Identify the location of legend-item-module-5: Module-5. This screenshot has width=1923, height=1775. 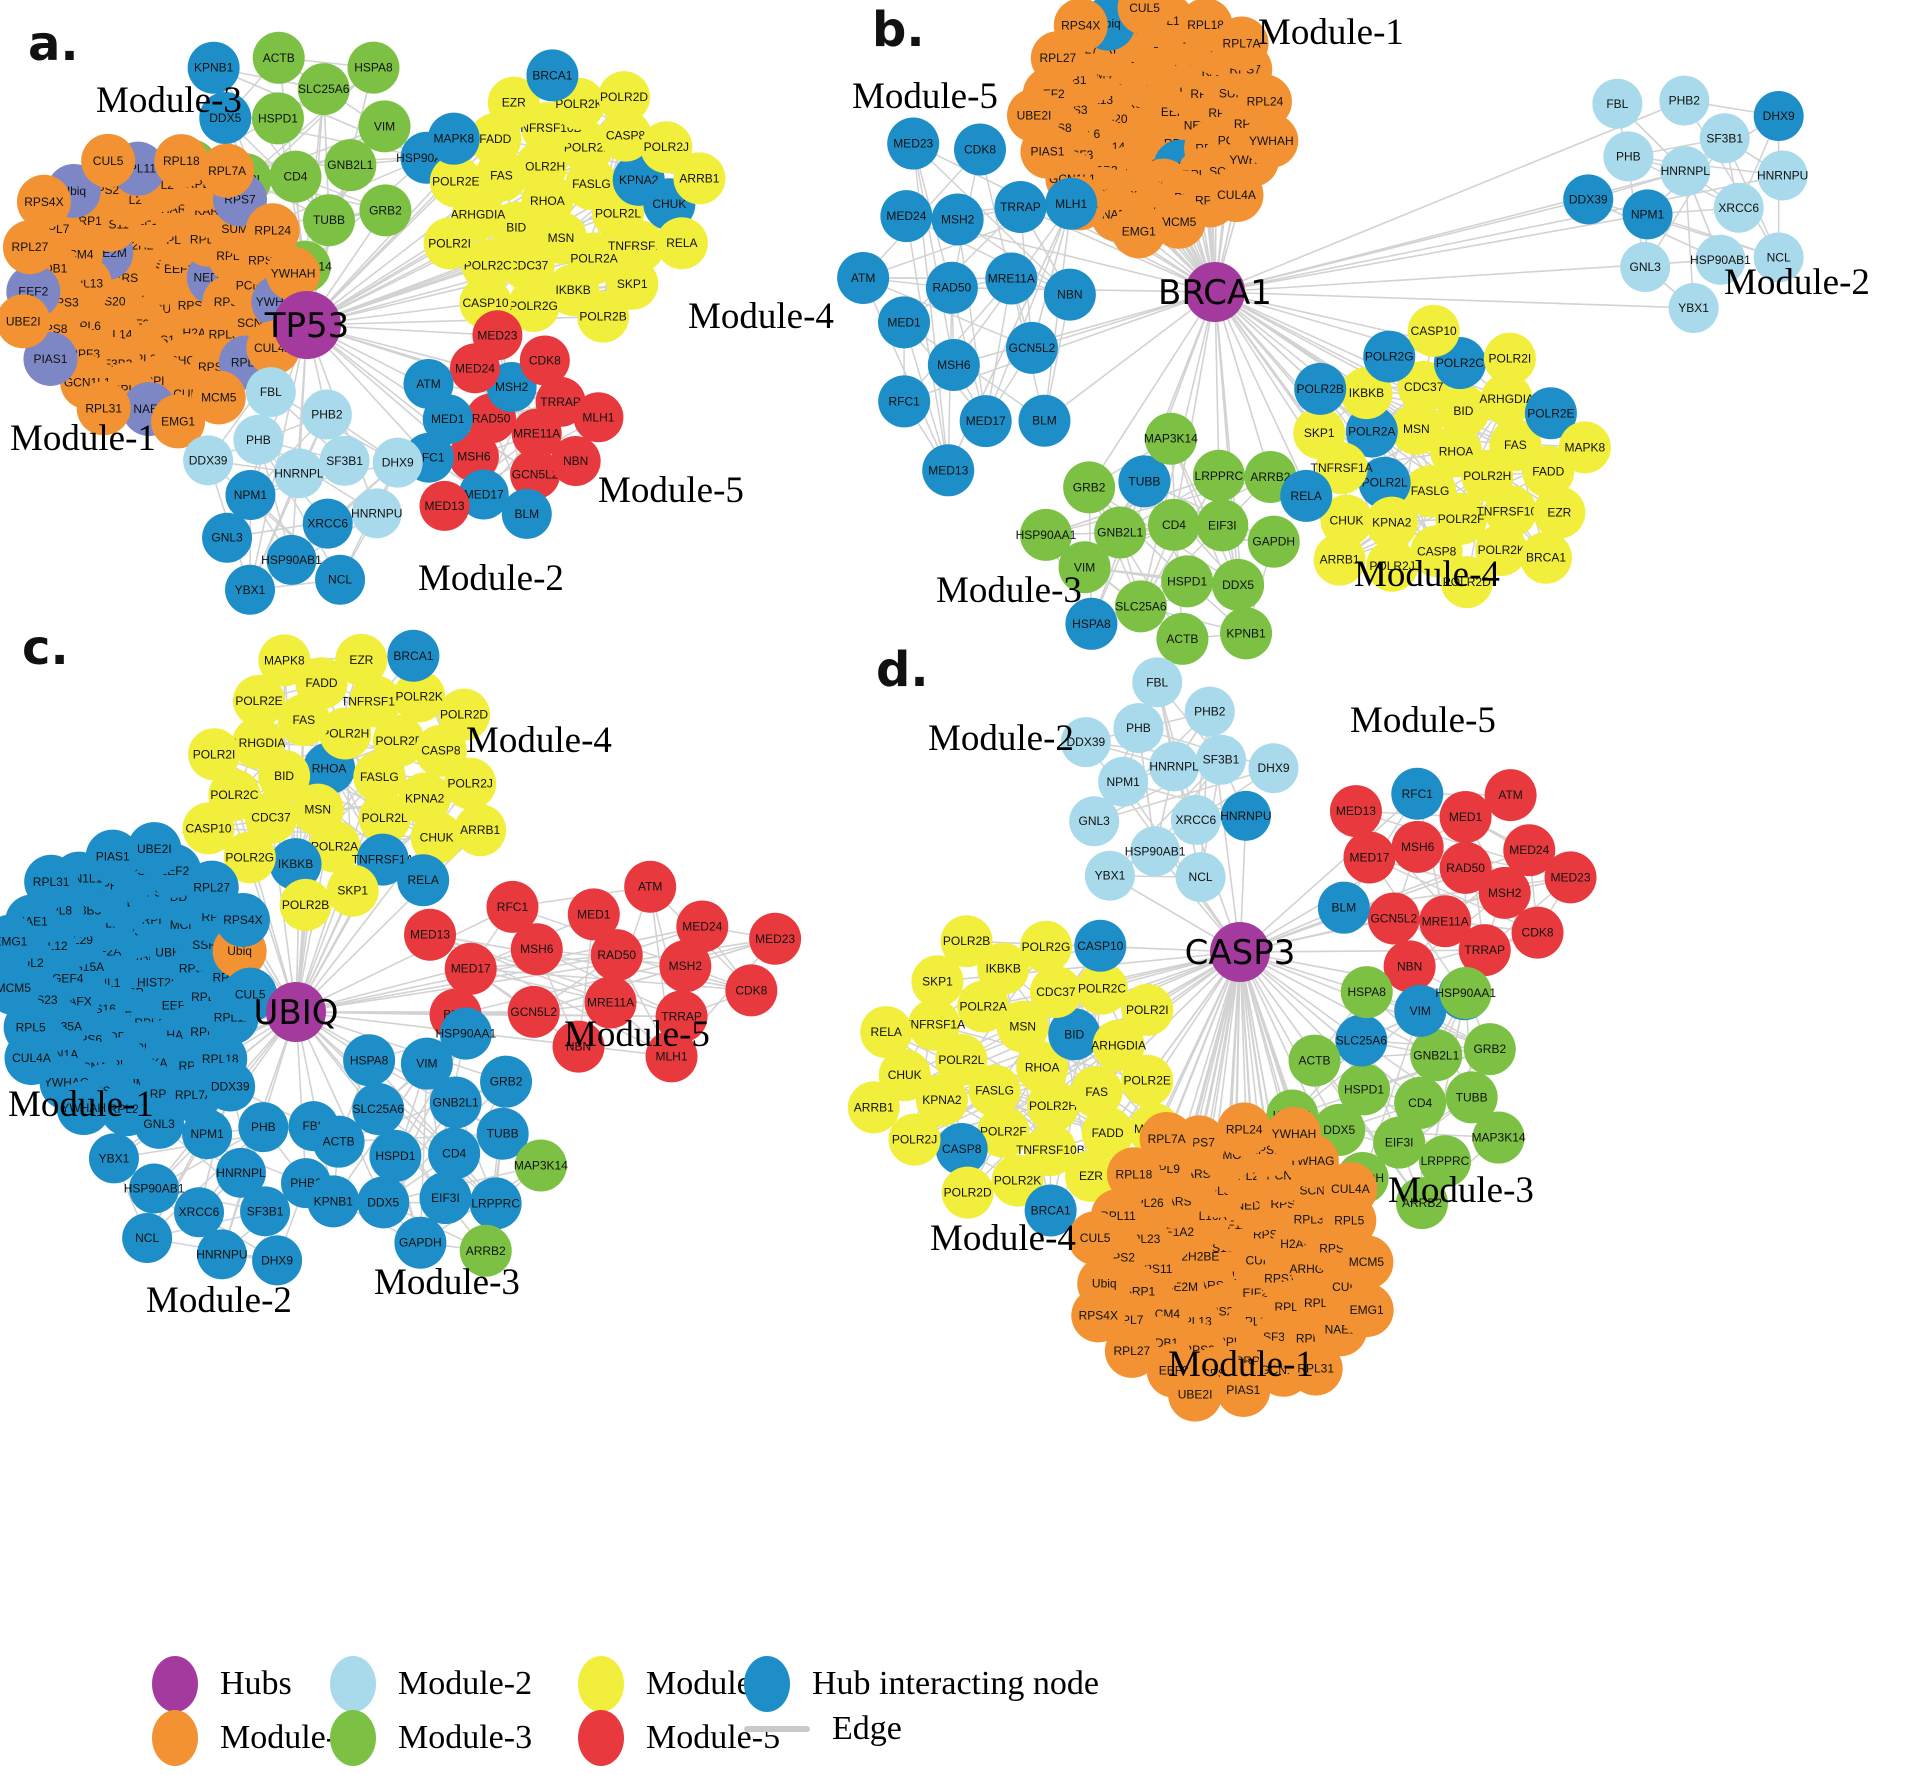
(679, 1738).